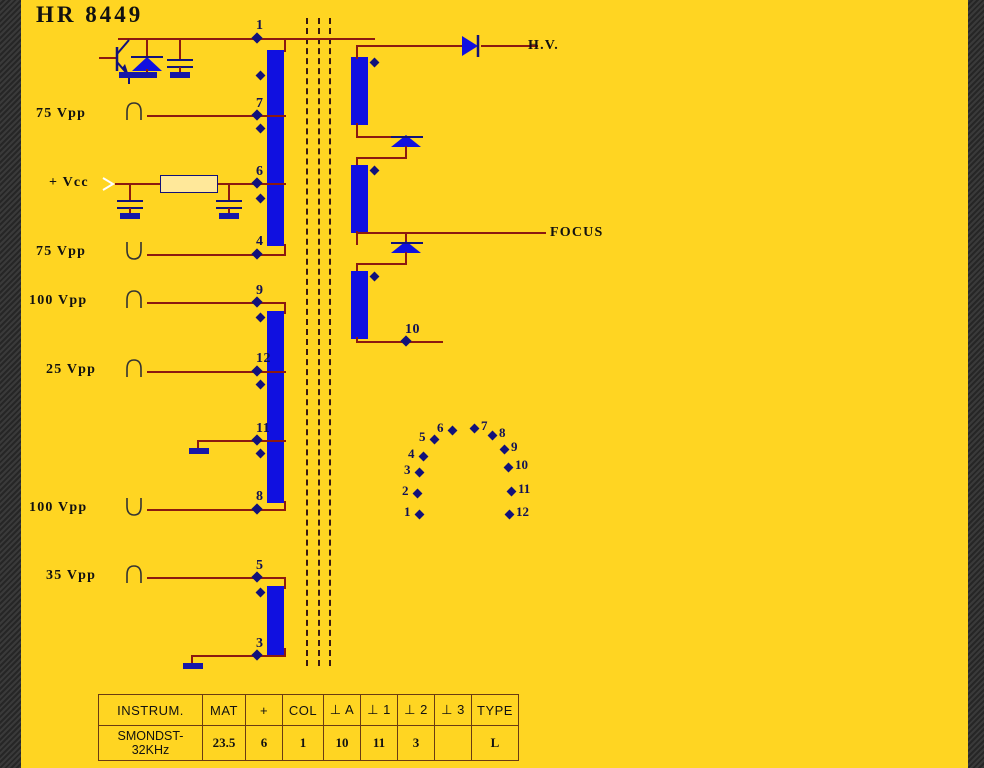  What do you see at coordinates (495, 743) in the screenshot?
I see `spec-data-cell: L` at bounding box center [495, 743].